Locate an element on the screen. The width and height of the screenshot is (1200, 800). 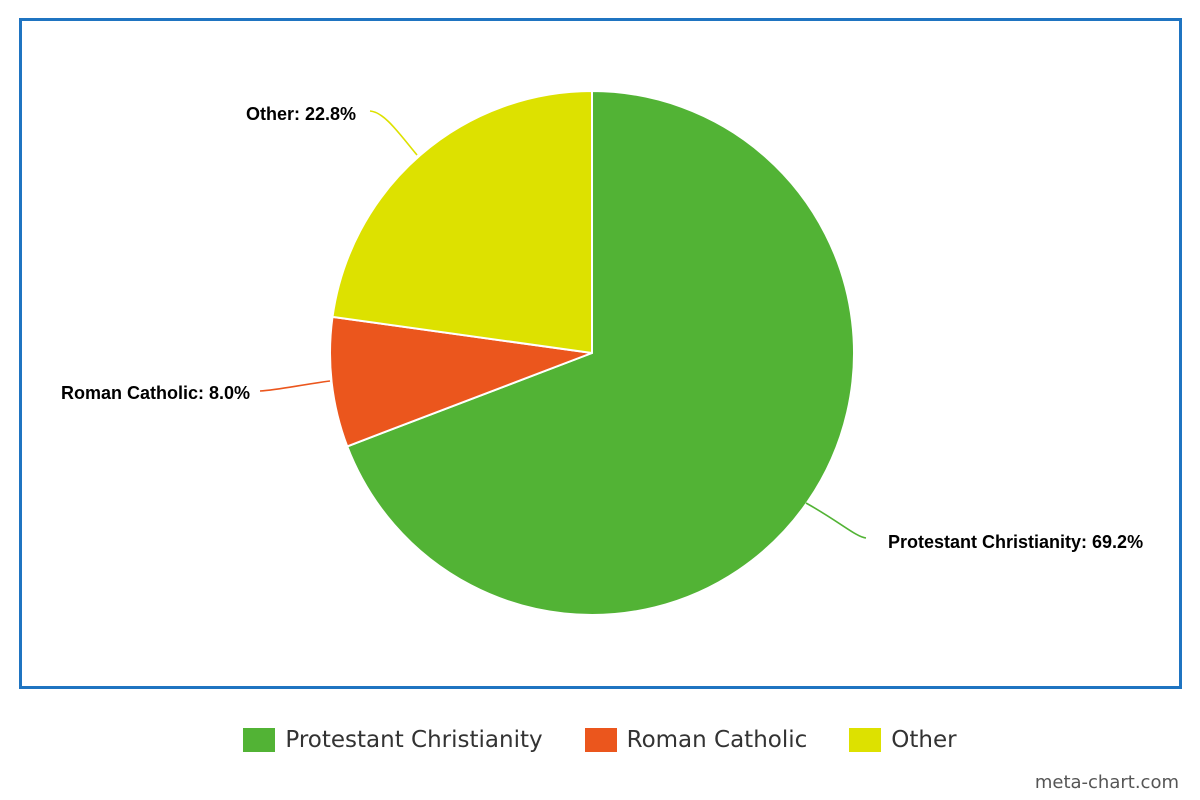
watermark: meta-chart.com is located at coordinates (1106, 782).